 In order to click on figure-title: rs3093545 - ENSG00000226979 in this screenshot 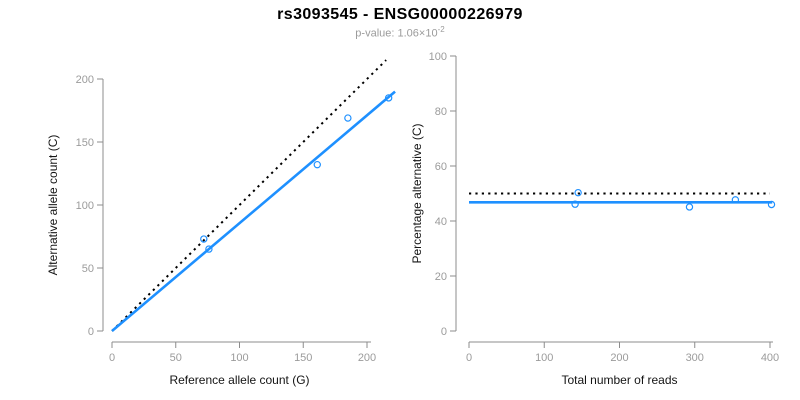, I will do `click(400, 14)`.